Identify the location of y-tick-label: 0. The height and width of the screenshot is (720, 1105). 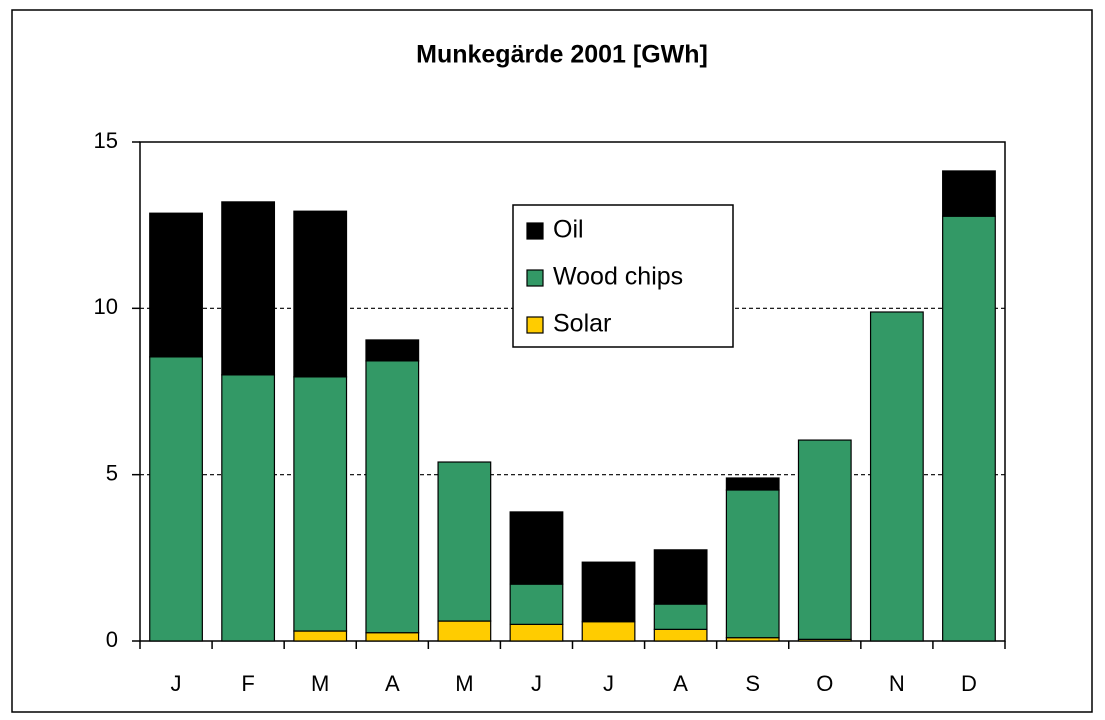
(112, 639).